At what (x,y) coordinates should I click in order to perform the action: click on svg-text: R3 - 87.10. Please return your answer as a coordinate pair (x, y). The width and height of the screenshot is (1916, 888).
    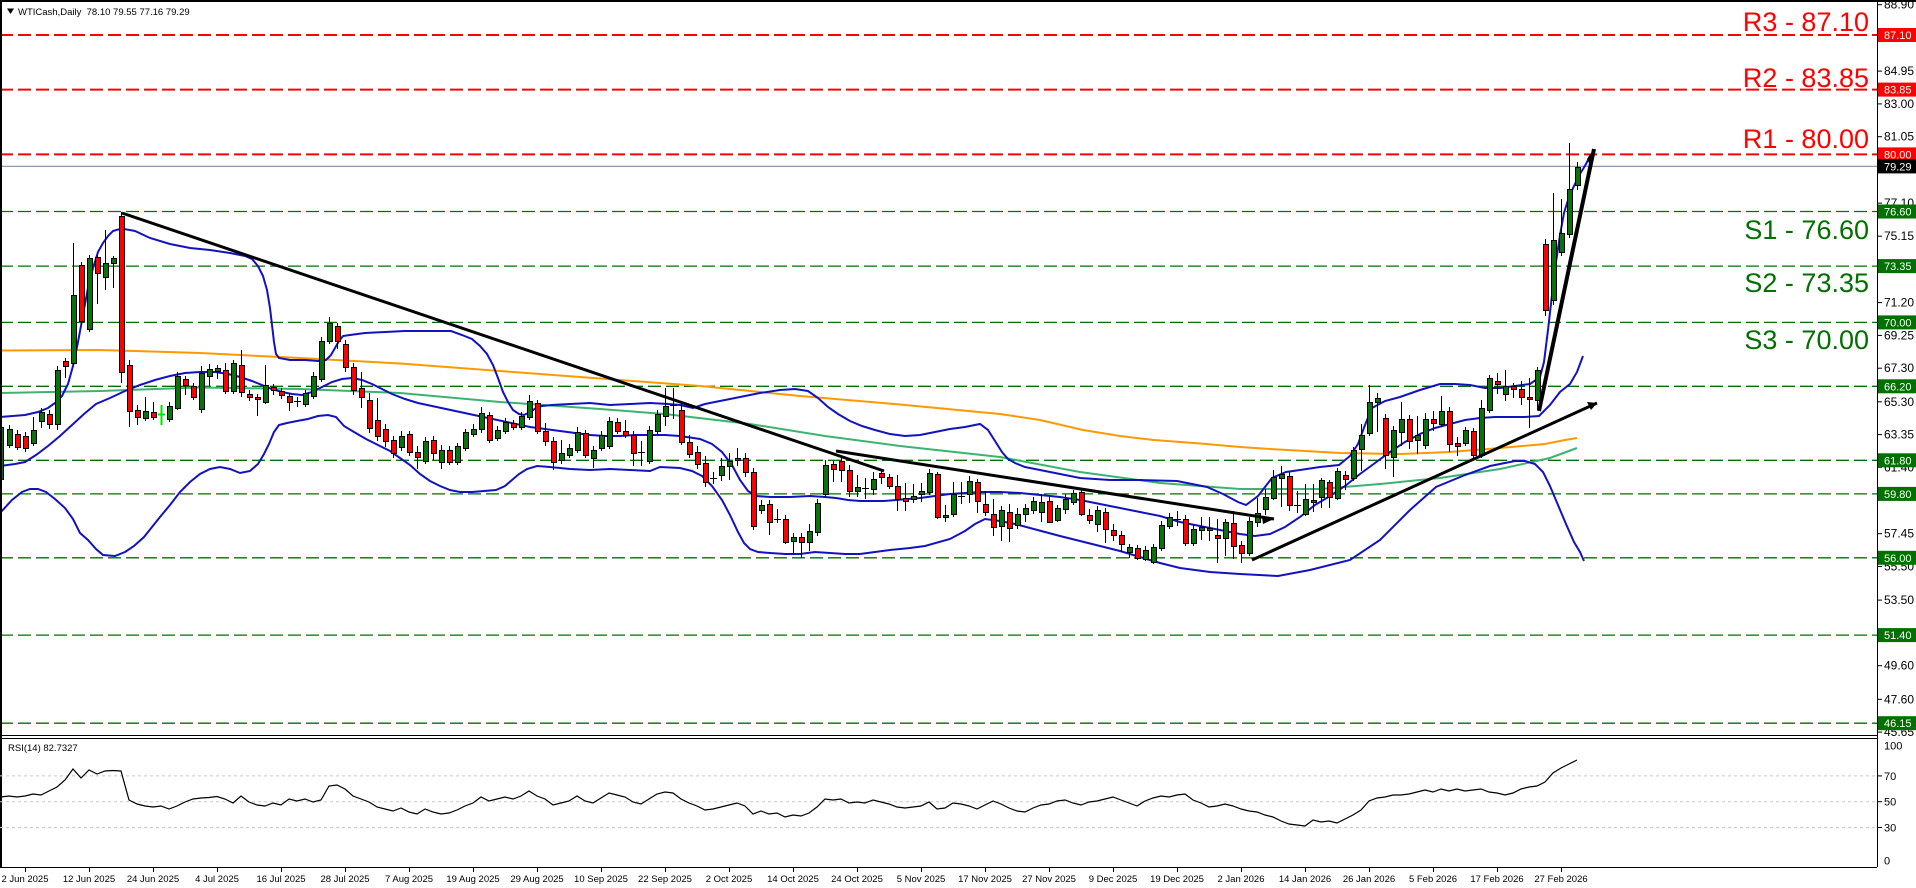
    Looking at the image, I should click on (1806, 22).